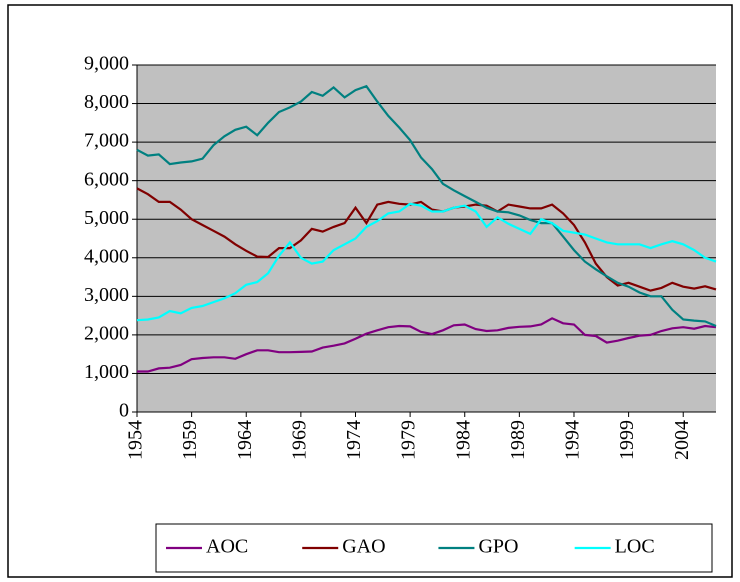  What do you see at coordinates (106, 295) in the screenshot?
I see `y-tick-label: 3,000` at bounding box center [106, 295].